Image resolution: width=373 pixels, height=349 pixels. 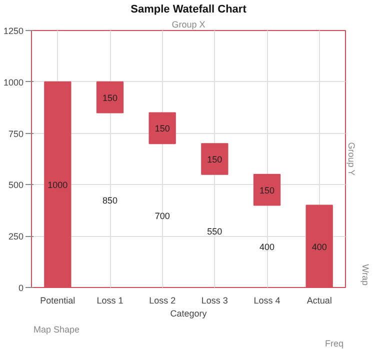 What do you see at coordinates (189, 313) in the screenshot?
I see `x-axis-title: Category` at bounding box center [189, 313].